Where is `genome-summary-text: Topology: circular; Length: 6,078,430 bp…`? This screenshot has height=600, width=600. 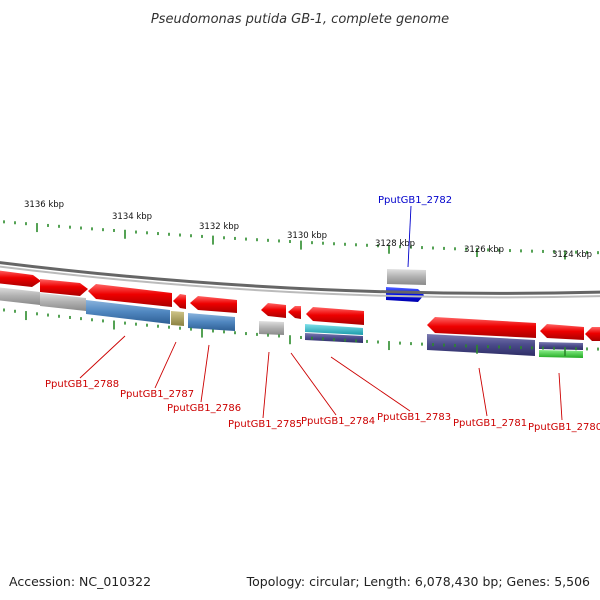 genome-summary-text: Topology: circular; Length: 6,078,430 bp… is located at coordinates (418, 581).